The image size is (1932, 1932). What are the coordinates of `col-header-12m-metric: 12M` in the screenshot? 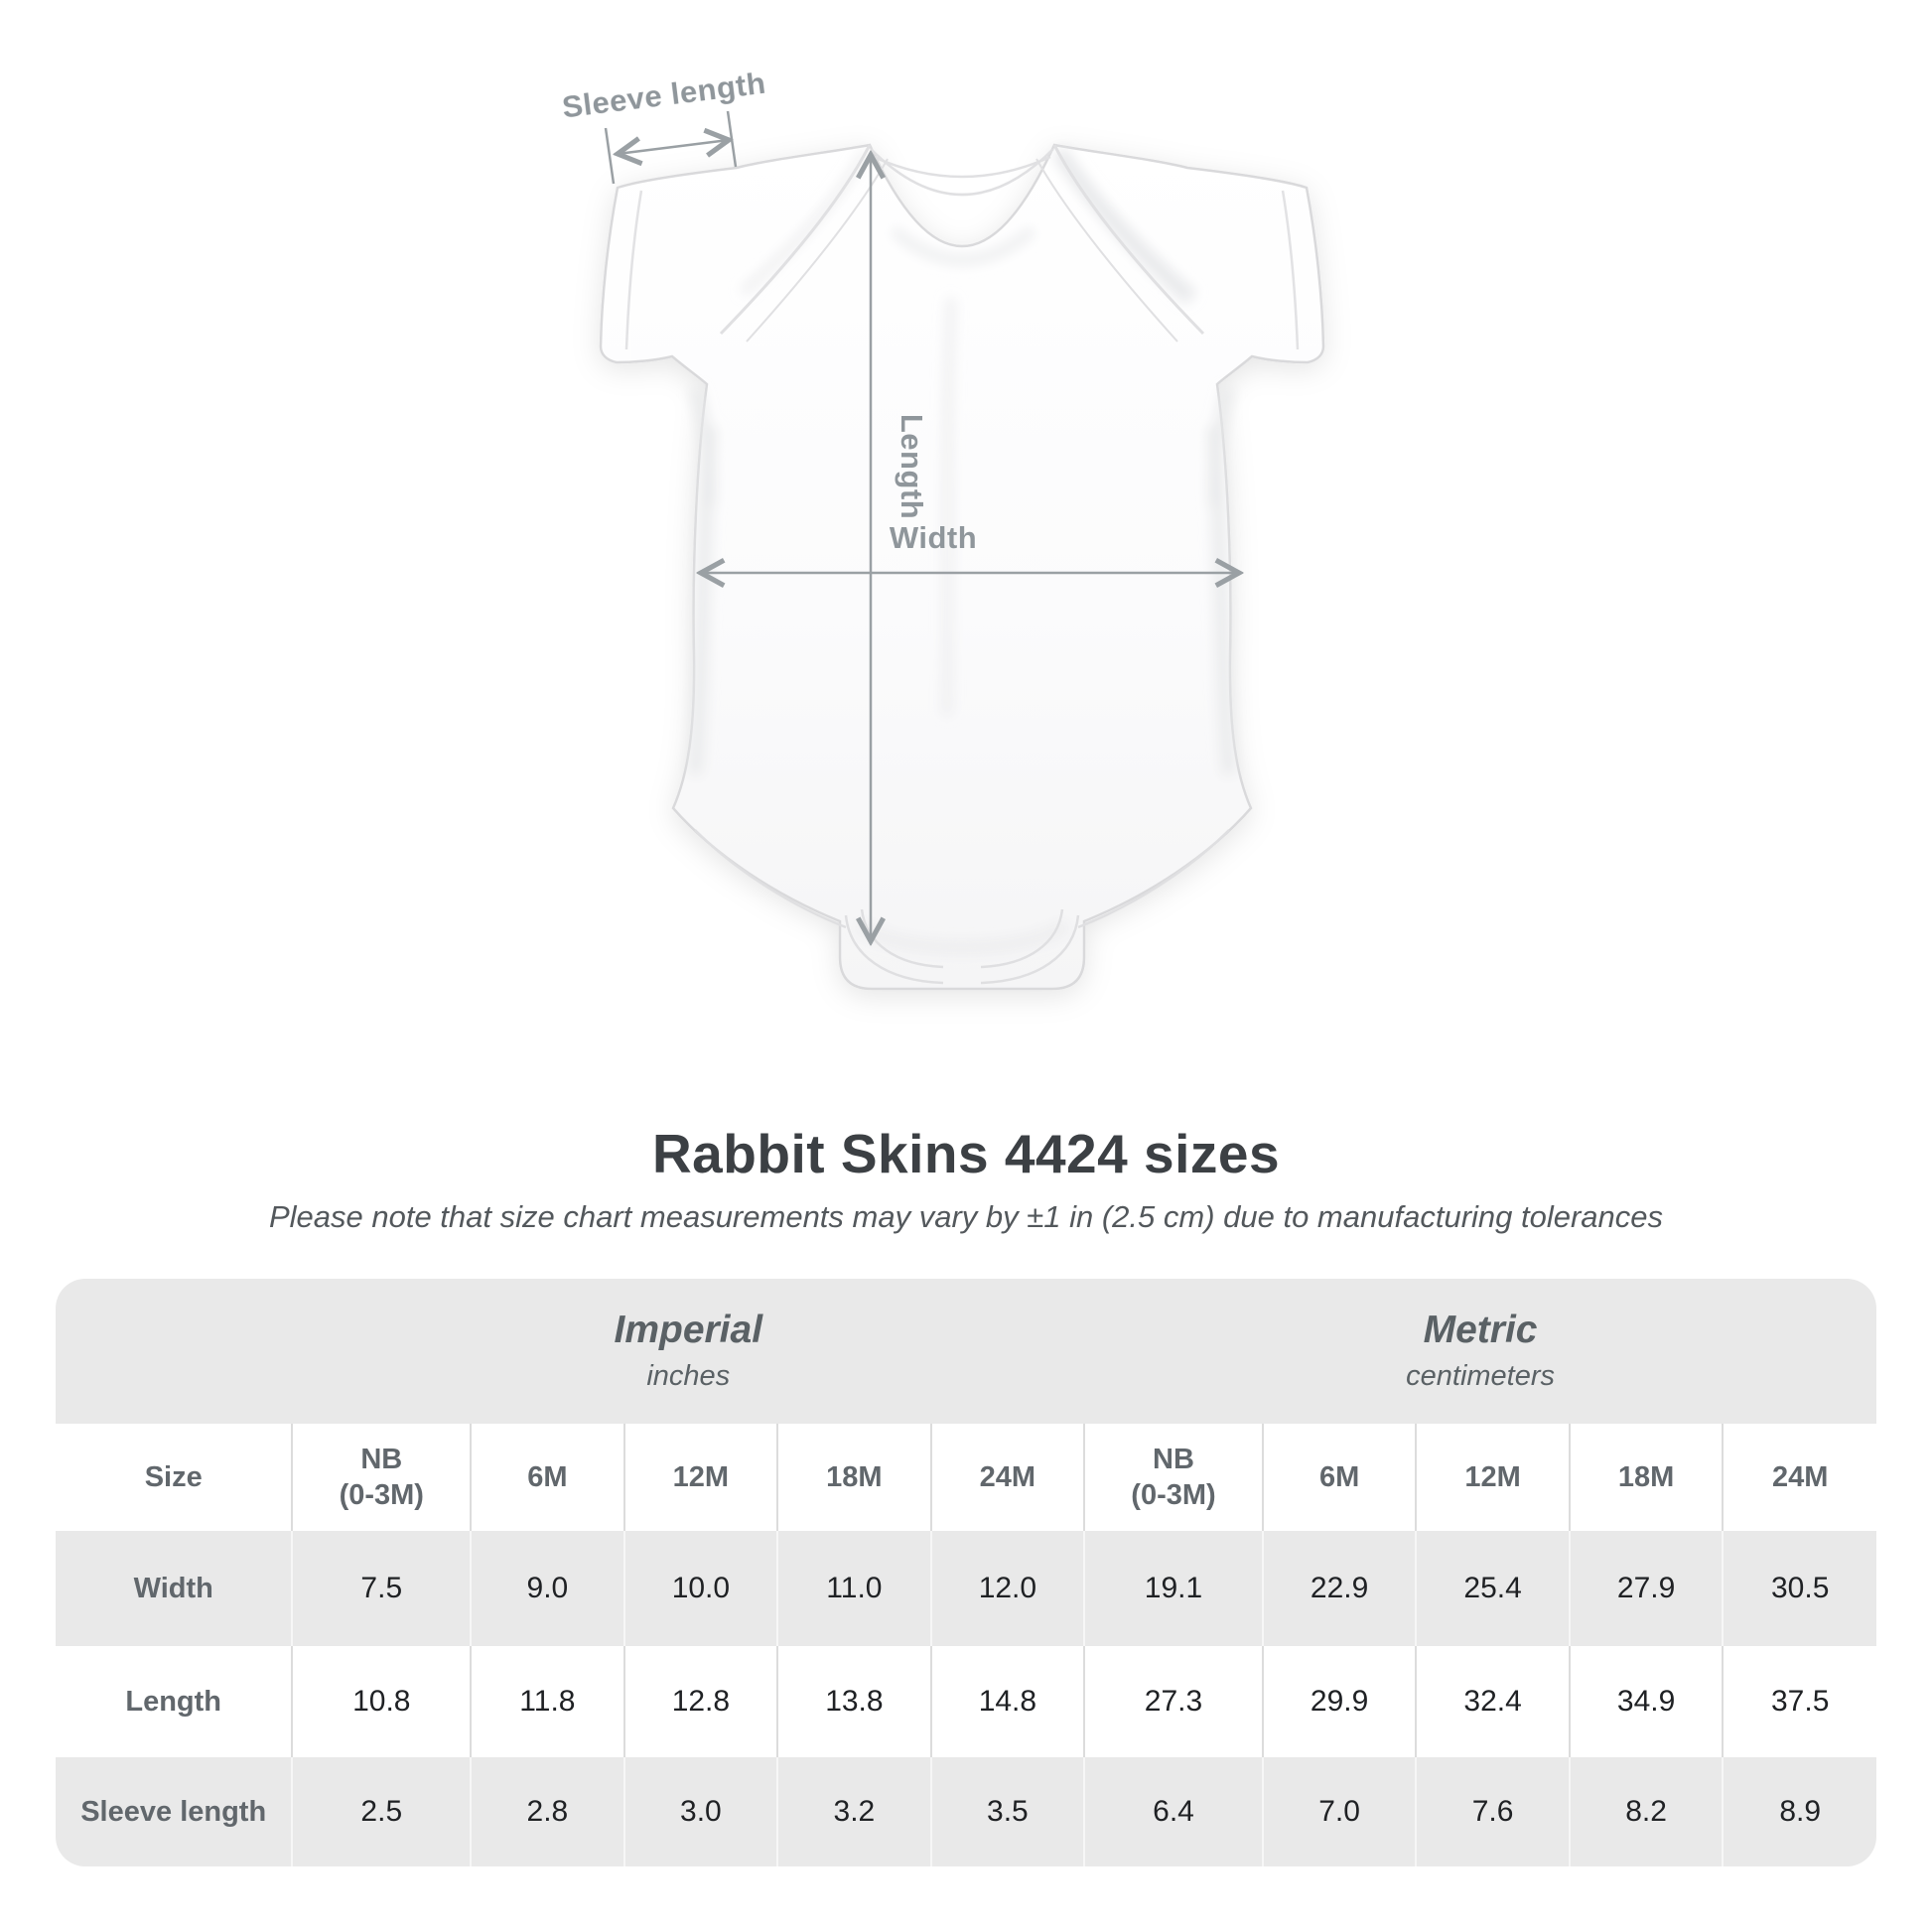 It's located at (1493, 1478).